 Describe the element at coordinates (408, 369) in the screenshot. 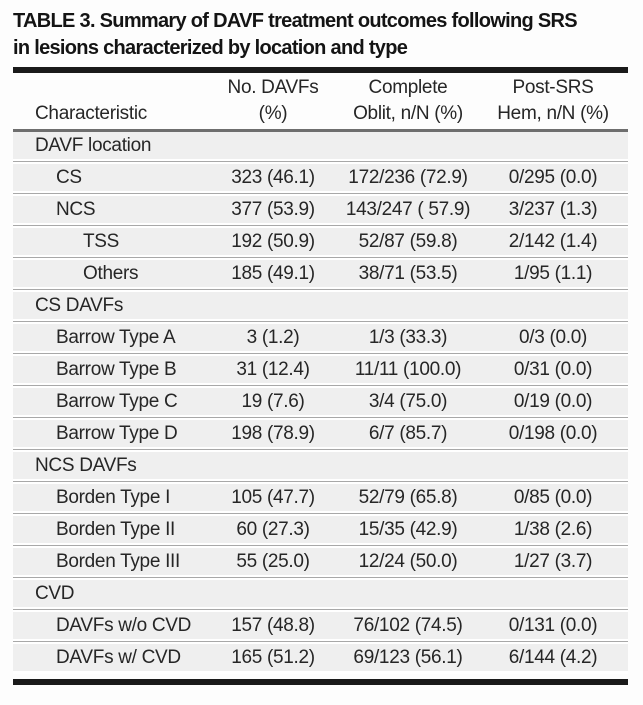

I see `value-complete-oblit: 11/11 (100.0)` at that location.